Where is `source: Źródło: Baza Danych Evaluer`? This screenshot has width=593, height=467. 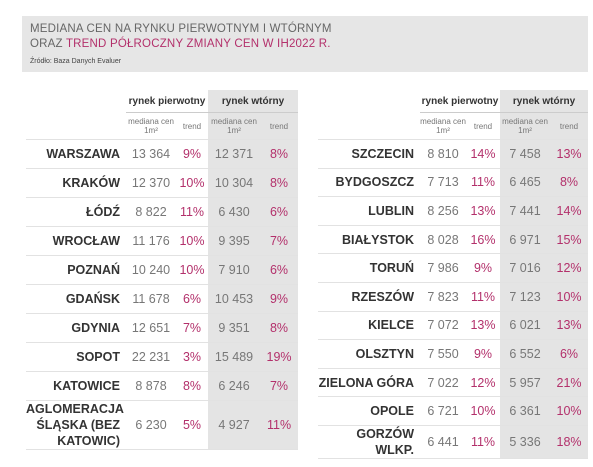
source: Źródło: Baza Danych Evaluer is located at coordinates (76, 61).